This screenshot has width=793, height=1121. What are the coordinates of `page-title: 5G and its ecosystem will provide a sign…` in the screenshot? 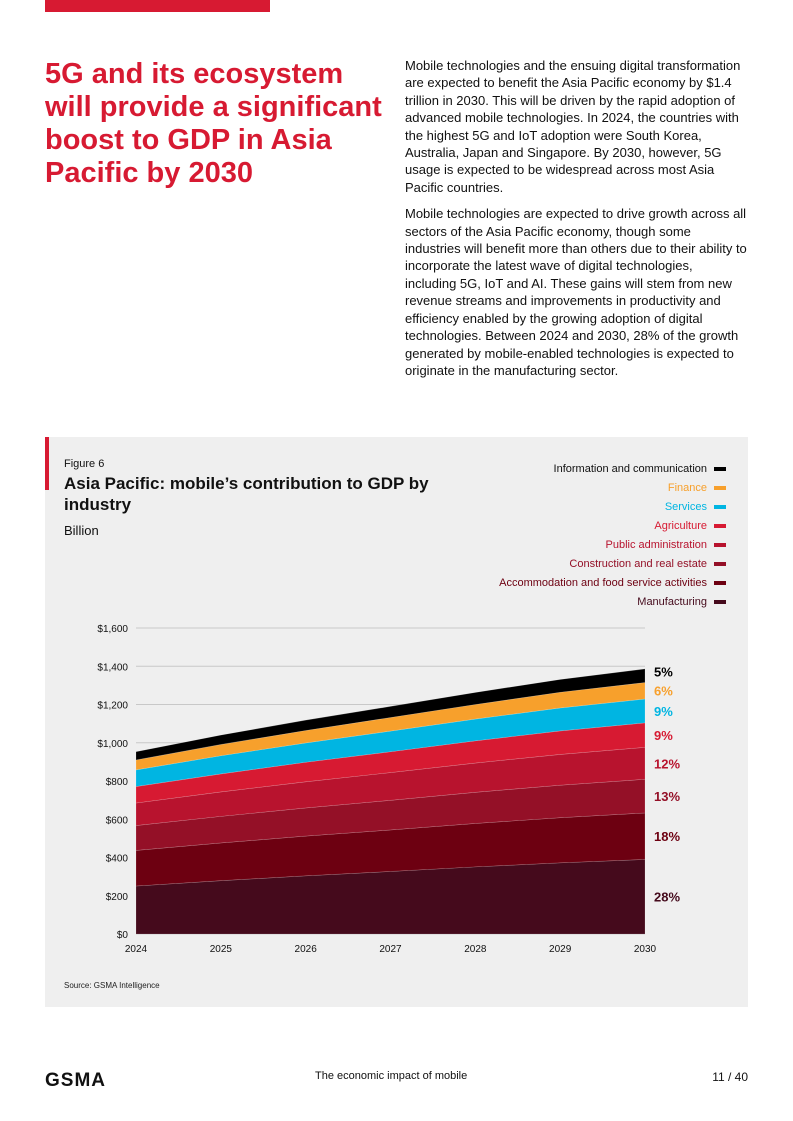 It's located at (213, 123).